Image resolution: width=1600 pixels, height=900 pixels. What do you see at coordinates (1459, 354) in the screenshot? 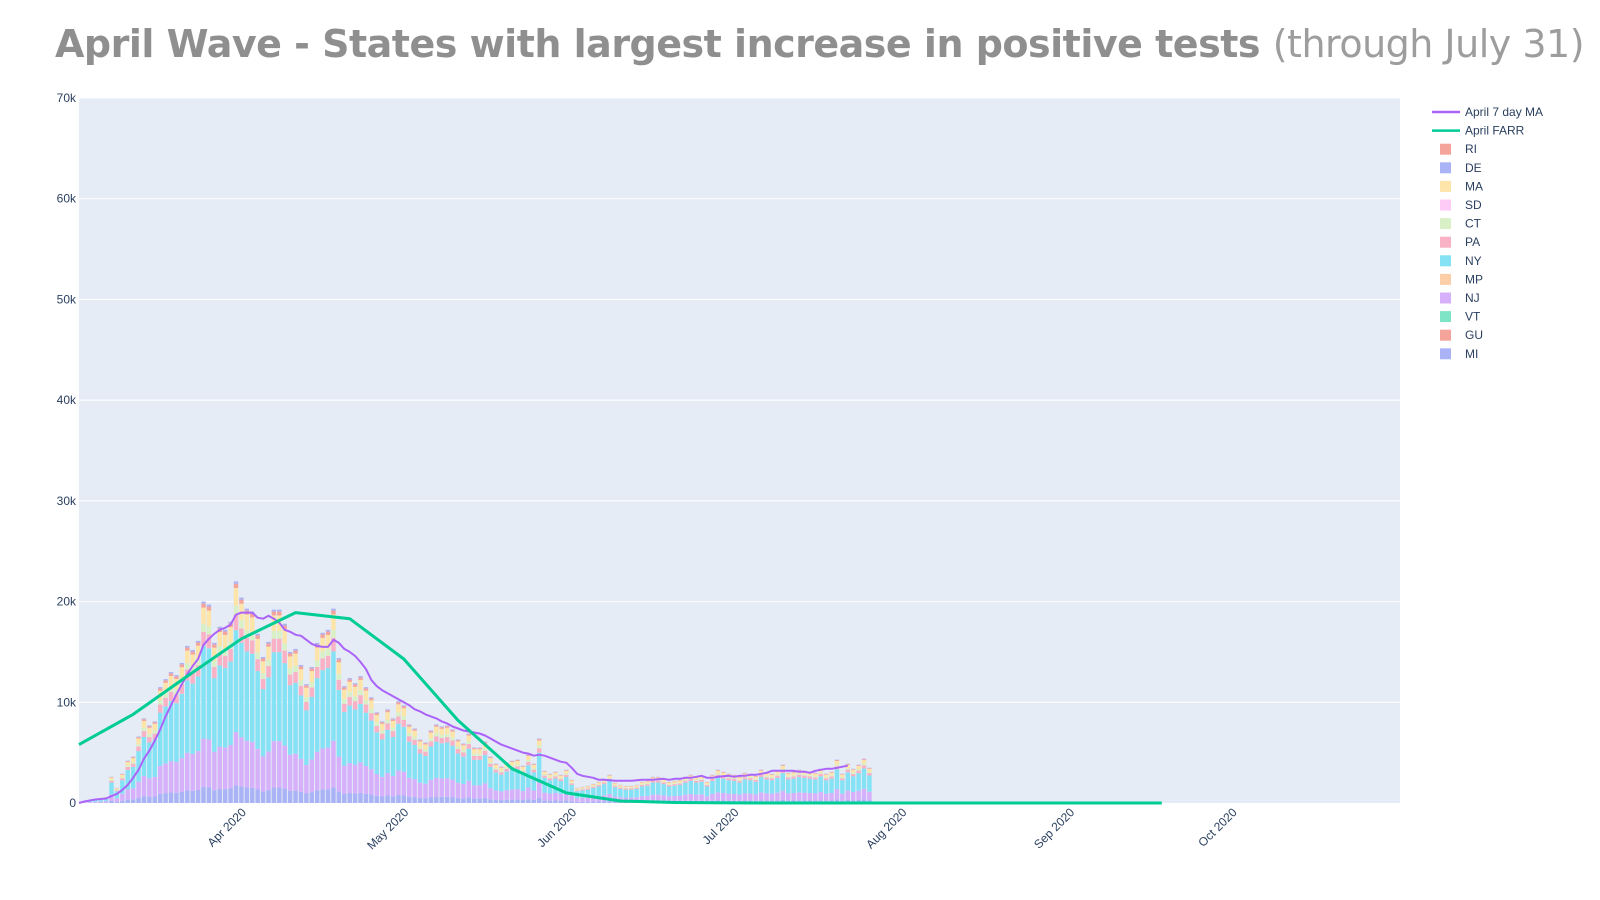
I see `legend-item-mi: MI` at bounding box center [1459, 354].